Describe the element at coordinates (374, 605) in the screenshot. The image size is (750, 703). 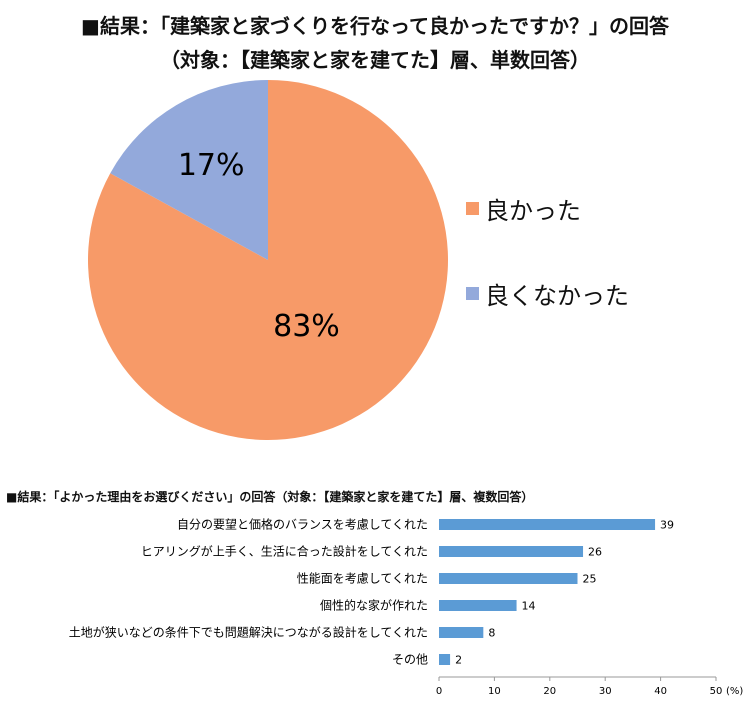
I see `category-label: 個性的な家が作れた` at that location.